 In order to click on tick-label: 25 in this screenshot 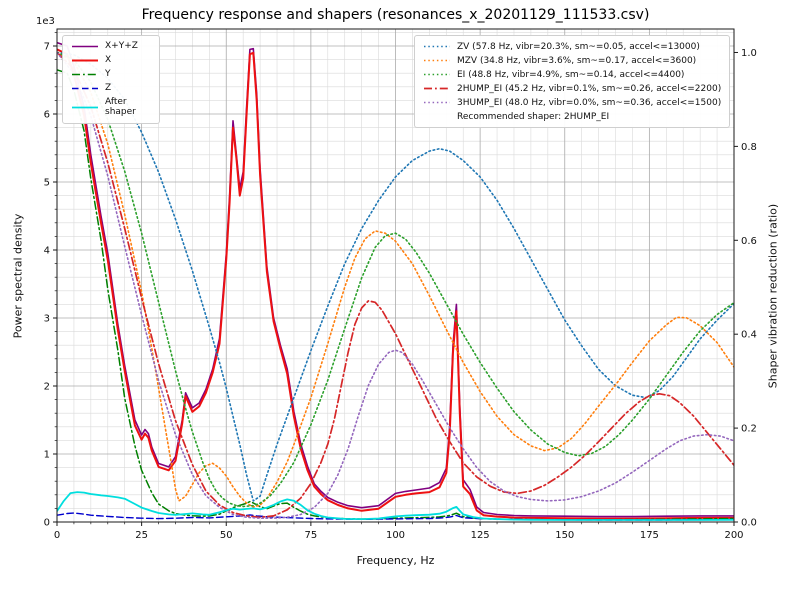, I will do `click(141, 535)`.